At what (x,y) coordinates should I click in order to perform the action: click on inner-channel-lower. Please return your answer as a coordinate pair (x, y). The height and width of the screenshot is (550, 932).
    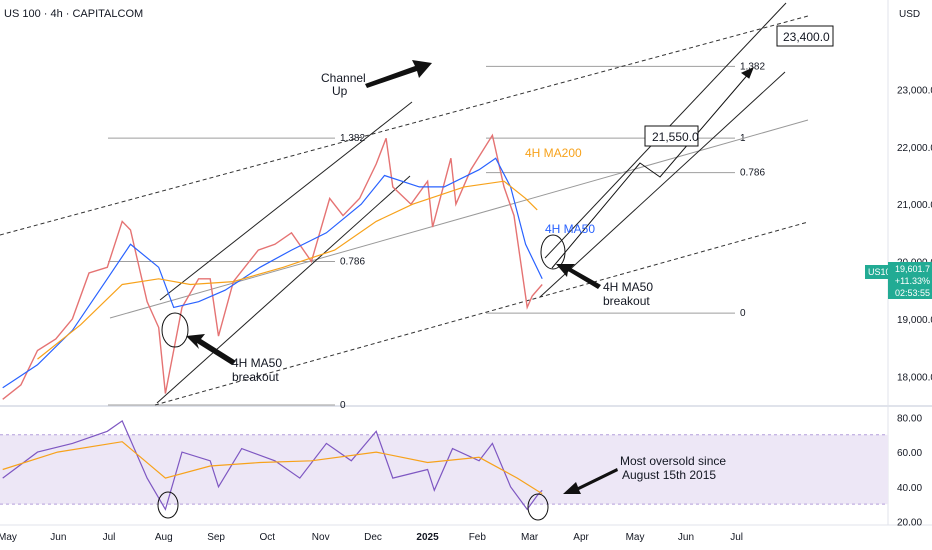
    Looking at the image, I should click on (283, 289).